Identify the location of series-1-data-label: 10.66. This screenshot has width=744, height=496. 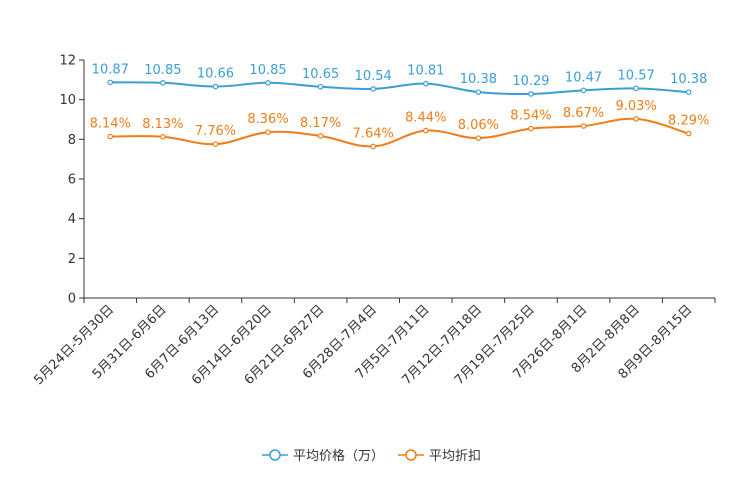
(215, 74).